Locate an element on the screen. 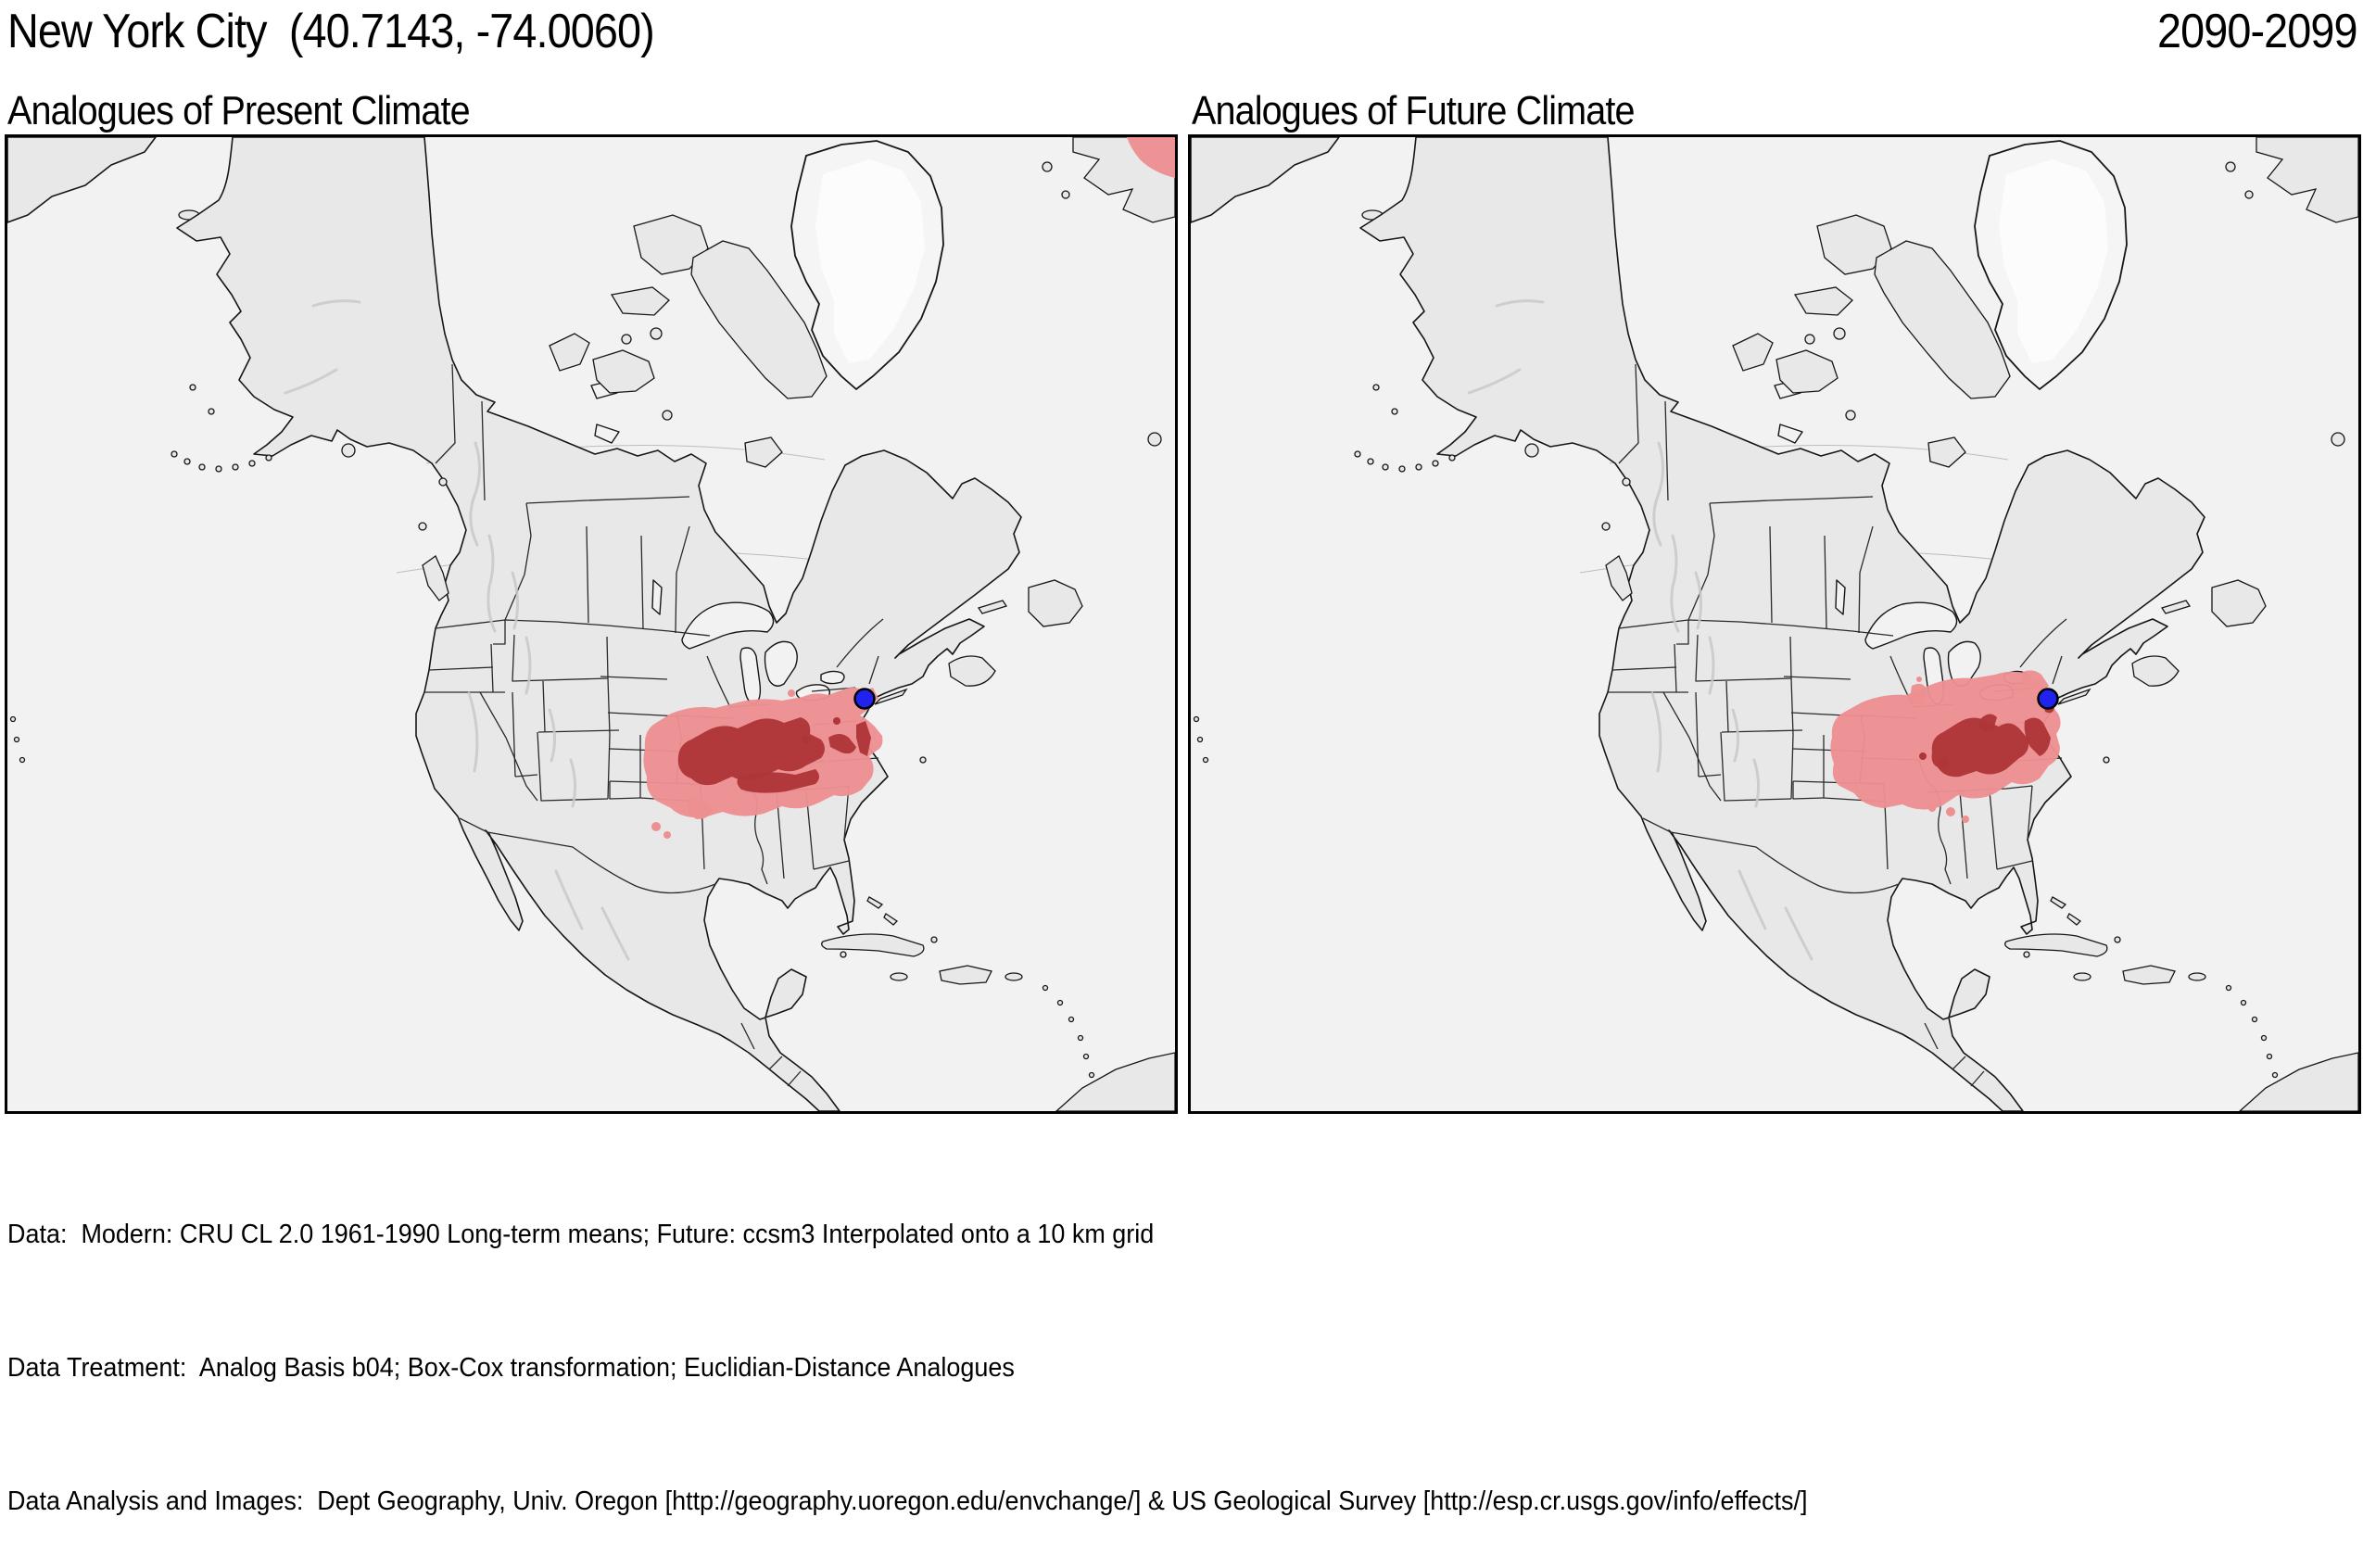 Image resolution: width=2363 pixels, height=1568 pixels. city-marker-present is located at coordinates (864, 699).